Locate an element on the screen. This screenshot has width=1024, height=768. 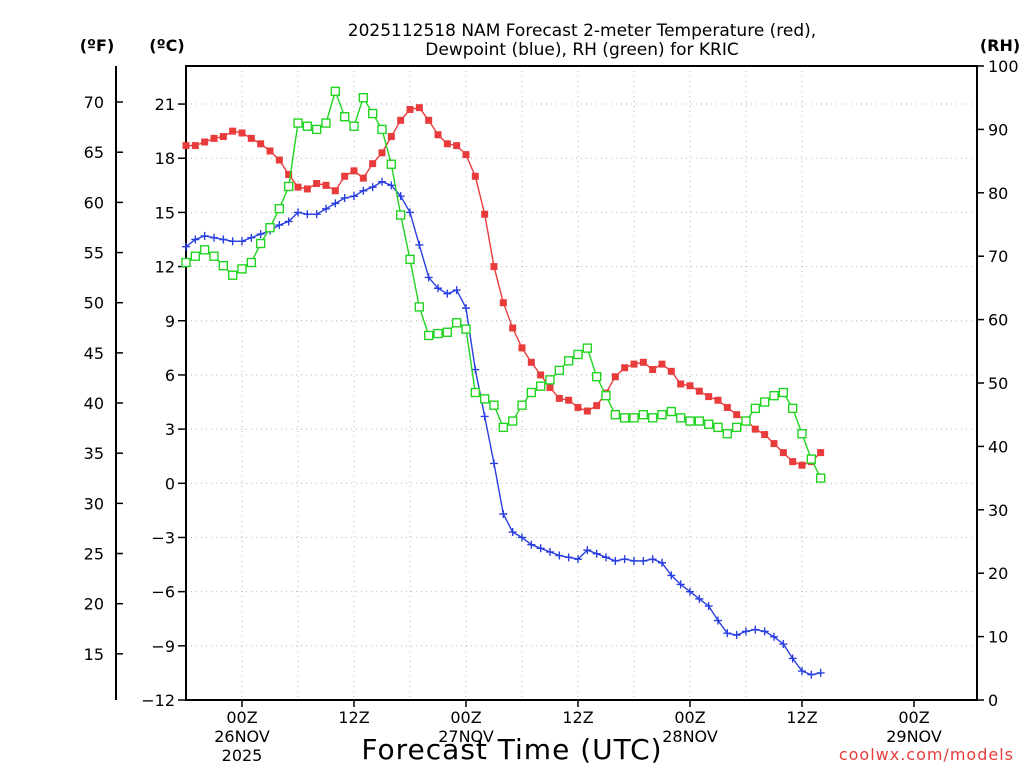
celsius-tick-label: 18 is located at coordinates (165, 158).